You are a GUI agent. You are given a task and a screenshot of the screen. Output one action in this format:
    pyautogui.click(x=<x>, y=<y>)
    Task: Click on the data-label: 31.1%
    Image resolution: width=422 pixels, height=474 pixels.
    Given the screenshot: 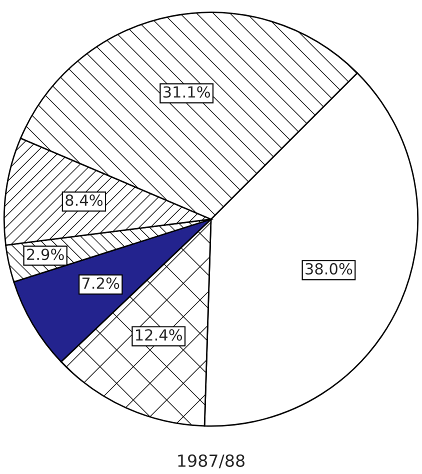 What is the action you would take?
    pyautogui.click(x=186, y=92)
    